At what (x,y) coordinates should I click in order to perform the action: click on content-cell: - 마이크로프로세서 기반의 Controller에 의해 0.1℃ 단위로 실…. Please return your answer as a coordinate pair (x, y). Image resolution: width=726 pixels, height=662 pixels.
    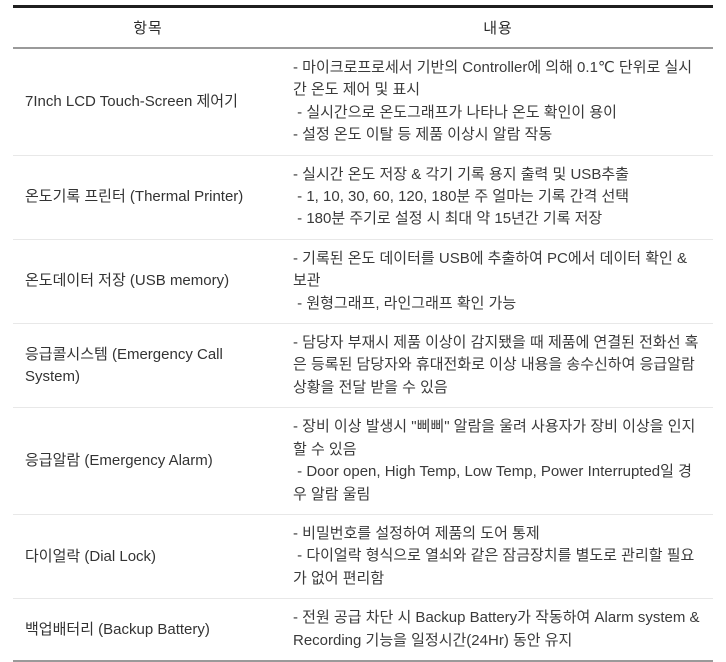
    Looking at the image, I should click on (493, 101).